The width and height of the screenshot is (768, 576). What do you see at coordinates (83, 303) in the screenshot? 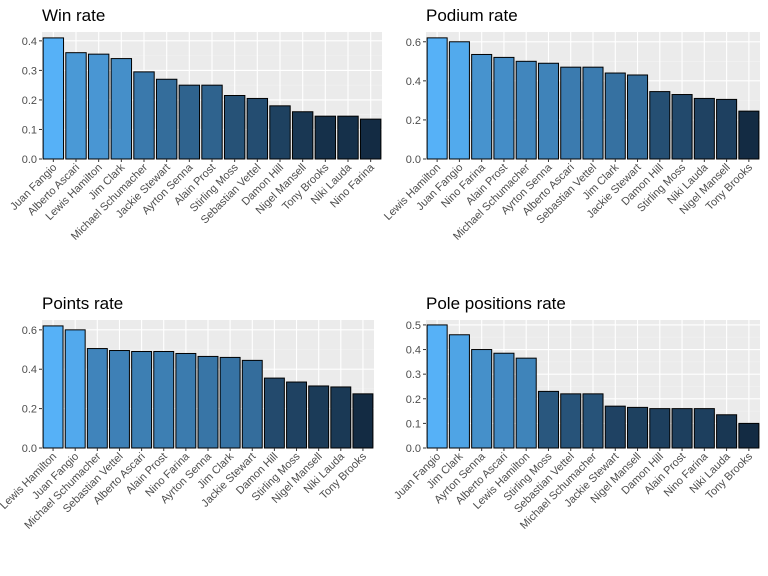
I see `panel-title: Points rate` at bounding box center [83, 303].